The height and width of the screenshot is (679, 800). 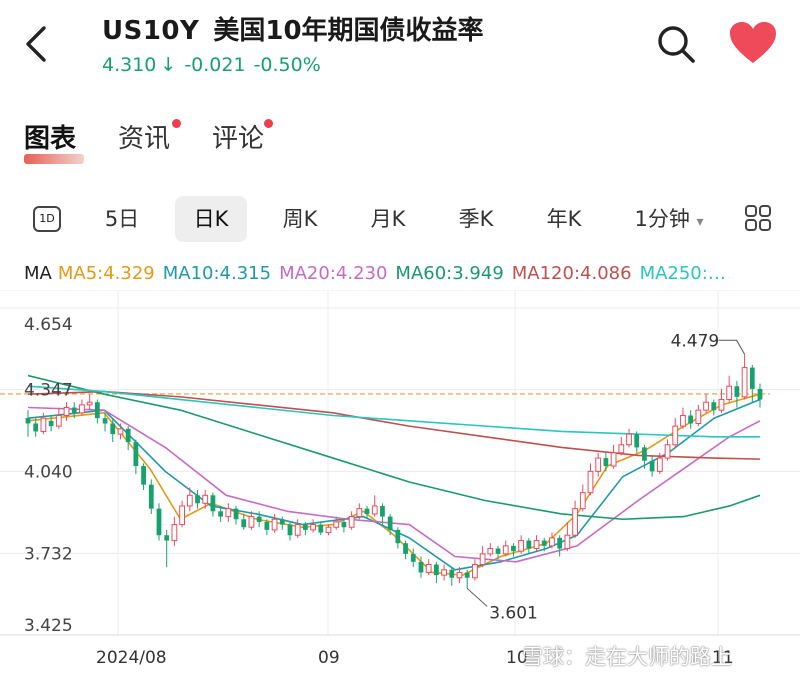 What do you see at coordinates (168, 65) in the screenshot?
I see `down-arrow-icon: ↓` at bounding box center [168, 65].